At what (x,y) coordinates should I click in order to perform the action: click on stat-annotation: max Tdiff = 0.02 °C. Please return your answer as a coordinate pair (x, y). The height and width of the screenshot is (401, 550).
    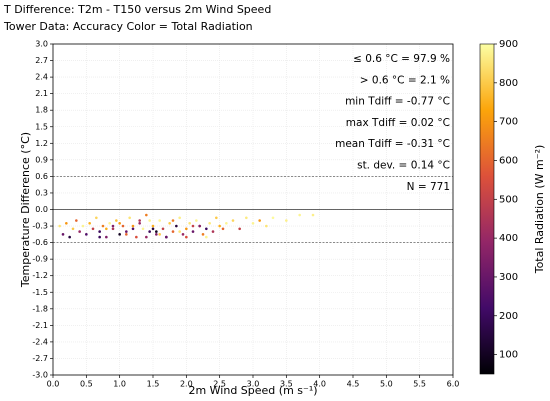
    Looking at the image, I should click on (398, 123).